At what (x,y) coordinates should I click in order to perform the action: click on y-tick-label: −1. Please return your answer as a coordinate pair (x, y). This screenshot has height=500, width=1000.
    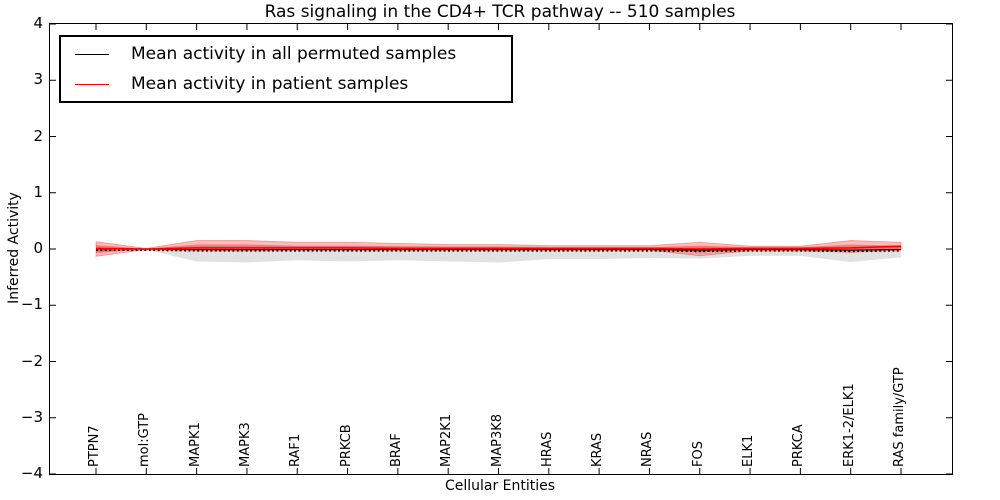
    Looking at the image, I should click on (31, 304).